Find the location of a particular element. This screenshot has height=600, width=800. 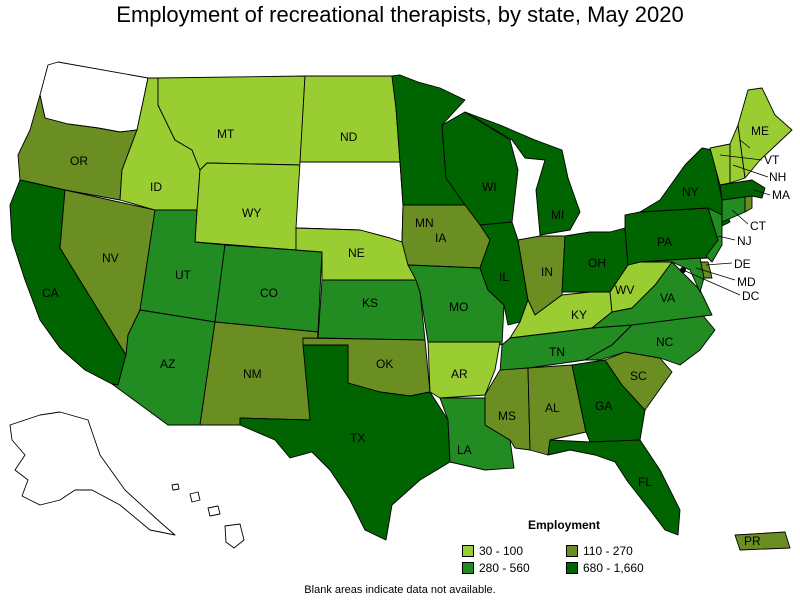

legend-item: 680 - 1,660 is located at coordinates (611, 568).